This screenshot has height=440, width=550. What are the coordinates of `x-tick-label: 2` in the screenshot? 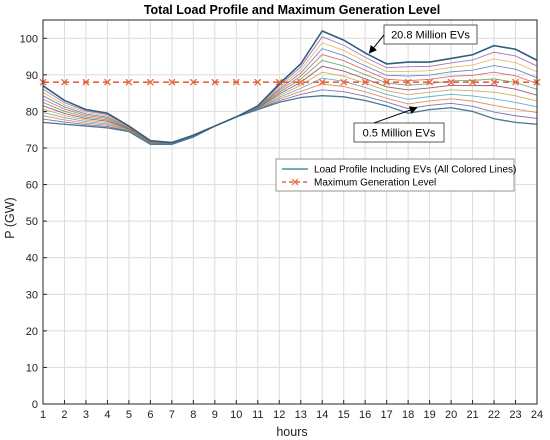 It's located at (64, 415).